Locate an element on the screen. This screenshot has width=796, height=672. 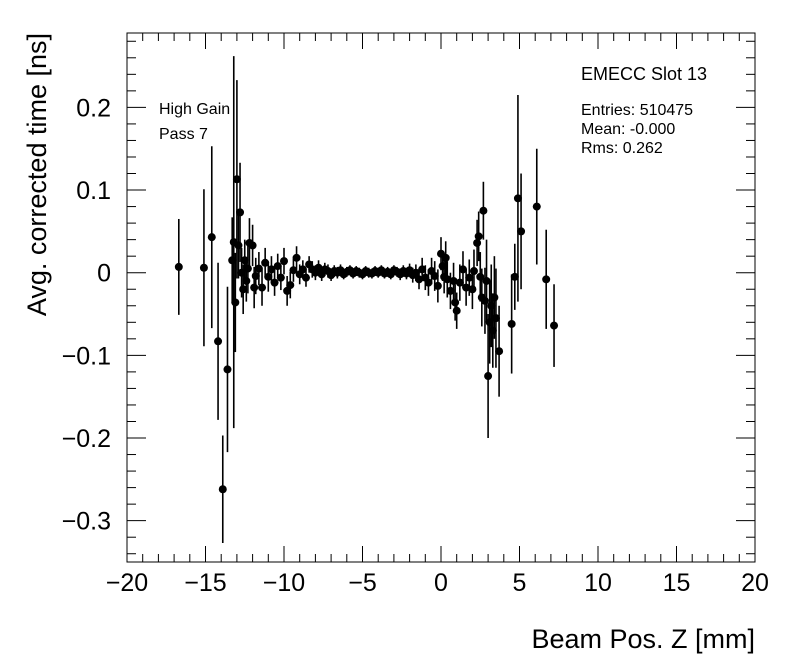
x-tick-label: 10 is located at coordinates (598, 583).